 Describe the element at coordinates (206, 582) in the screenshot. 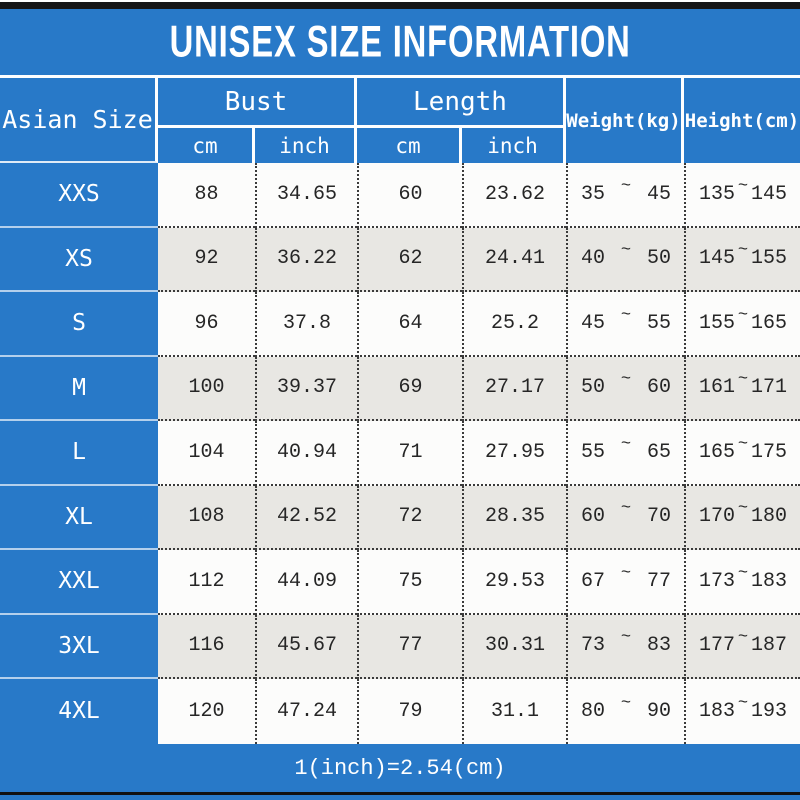

I see `bust-cm-cell: 112` at that location.